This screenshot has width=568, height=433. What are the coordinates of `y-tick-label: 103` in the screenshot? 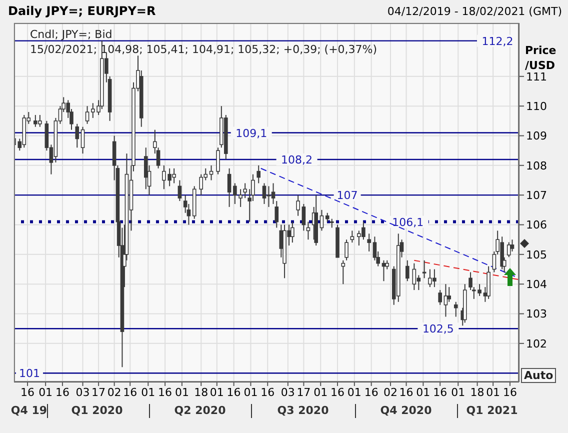 It's located at (536, 314).